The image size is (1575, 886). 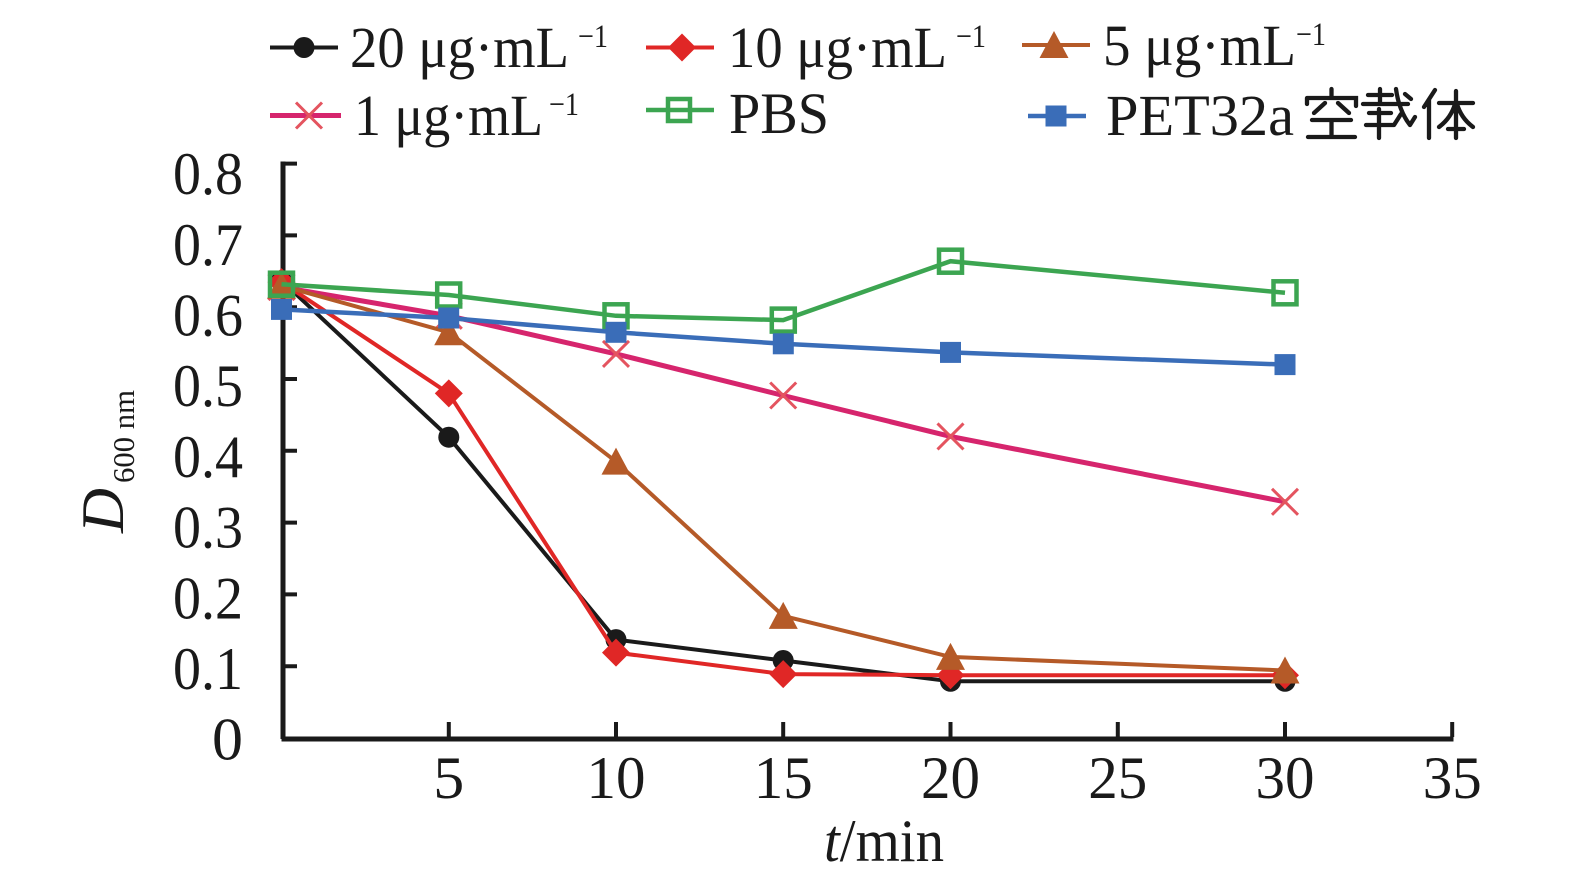 What do you see at coordinates (208, 528) in the screenshot?
I see `svg-text: 0.3` at bounding box center [208, 528].